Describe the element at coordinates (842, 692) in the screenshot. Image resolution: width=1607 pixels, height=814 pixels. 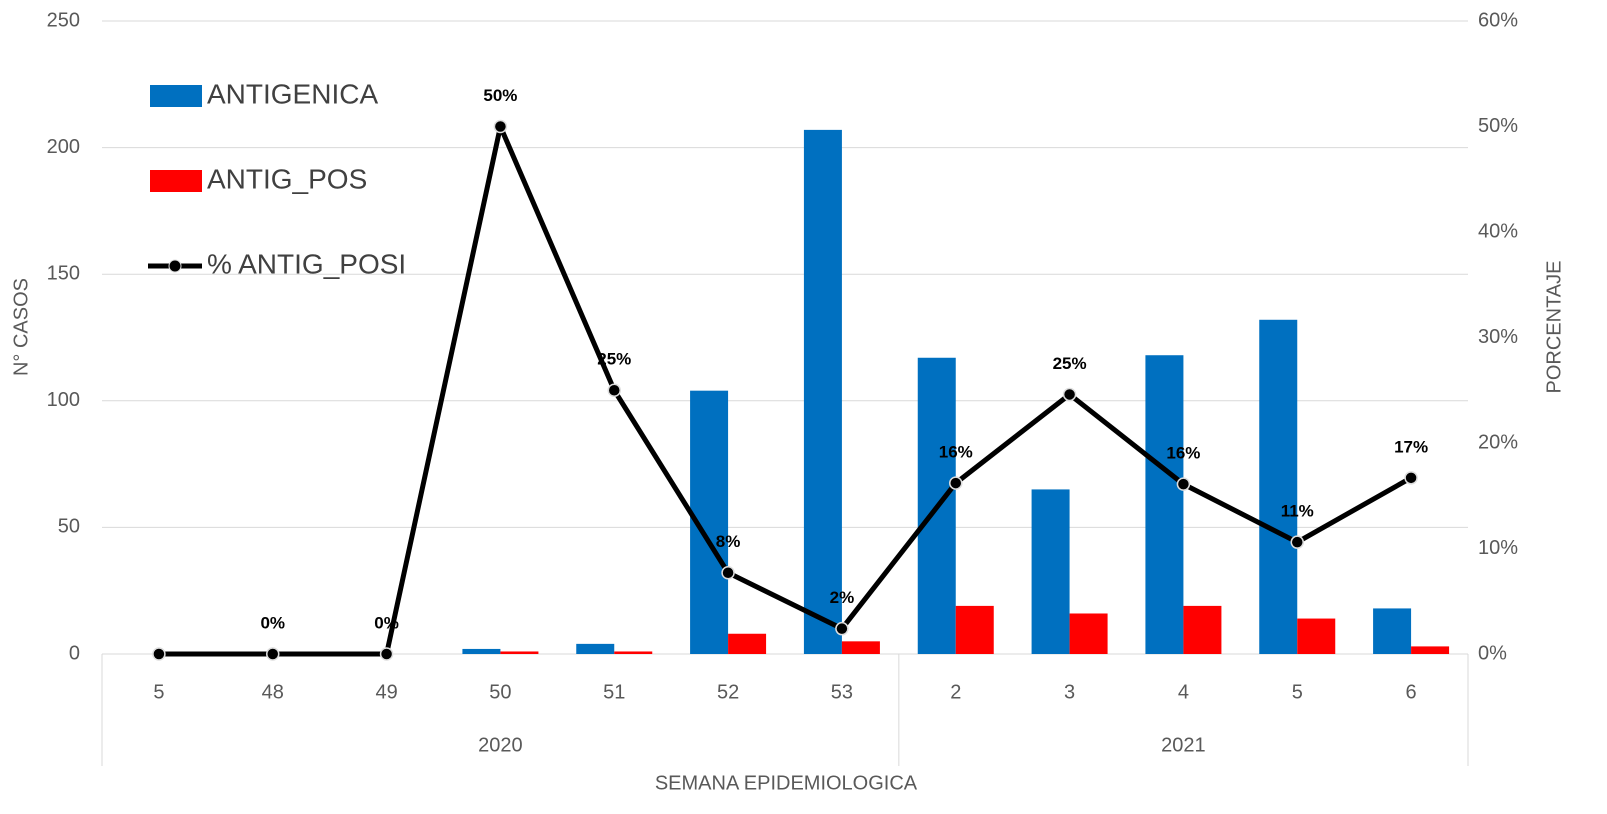
I see `x-tick-label: 53` at that location.